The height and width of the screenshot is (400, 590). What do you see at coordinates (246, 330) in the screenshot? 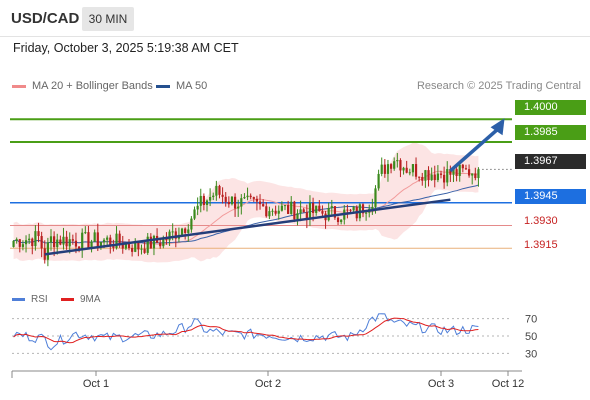
I see `rsi-9ma-line` at bounding box center [246, 330].